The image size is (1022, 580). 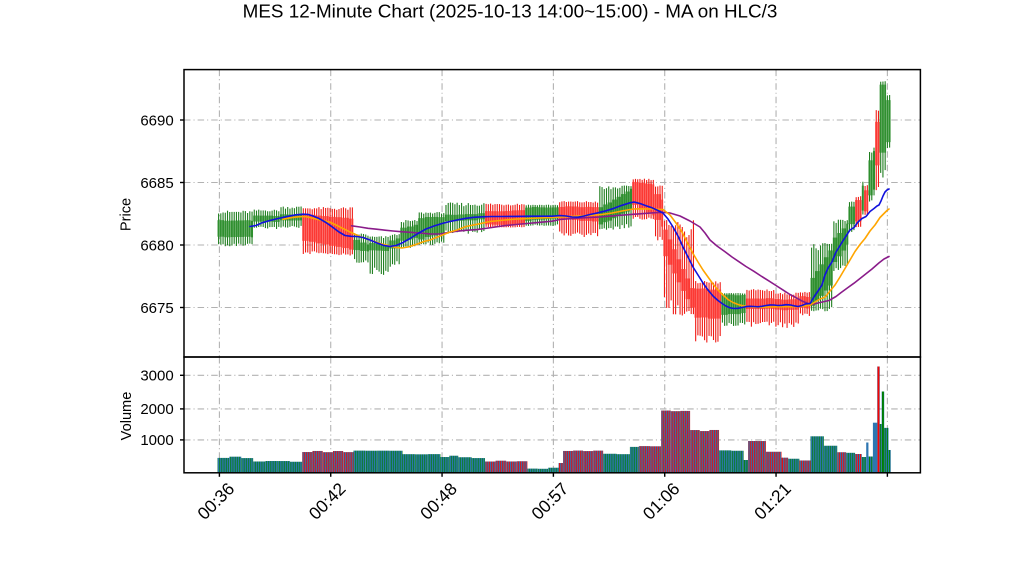 I want to click on svg-text: 6680, so click(x=156, y=245).